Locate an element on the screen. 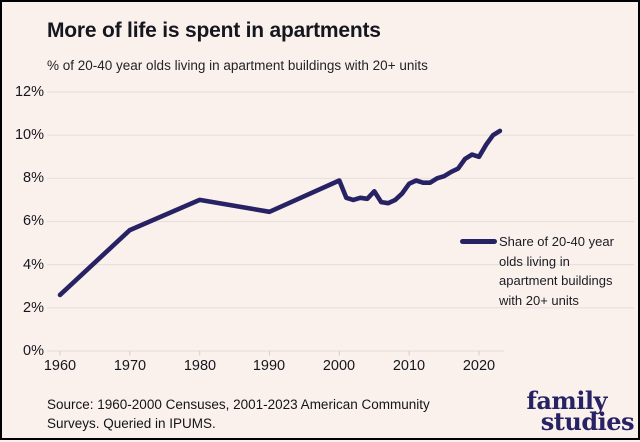 Image resolution: width=640 pixels, height=442 pixels. legend-label-line-3: apartment buildings is located at coordinates (556, 280).